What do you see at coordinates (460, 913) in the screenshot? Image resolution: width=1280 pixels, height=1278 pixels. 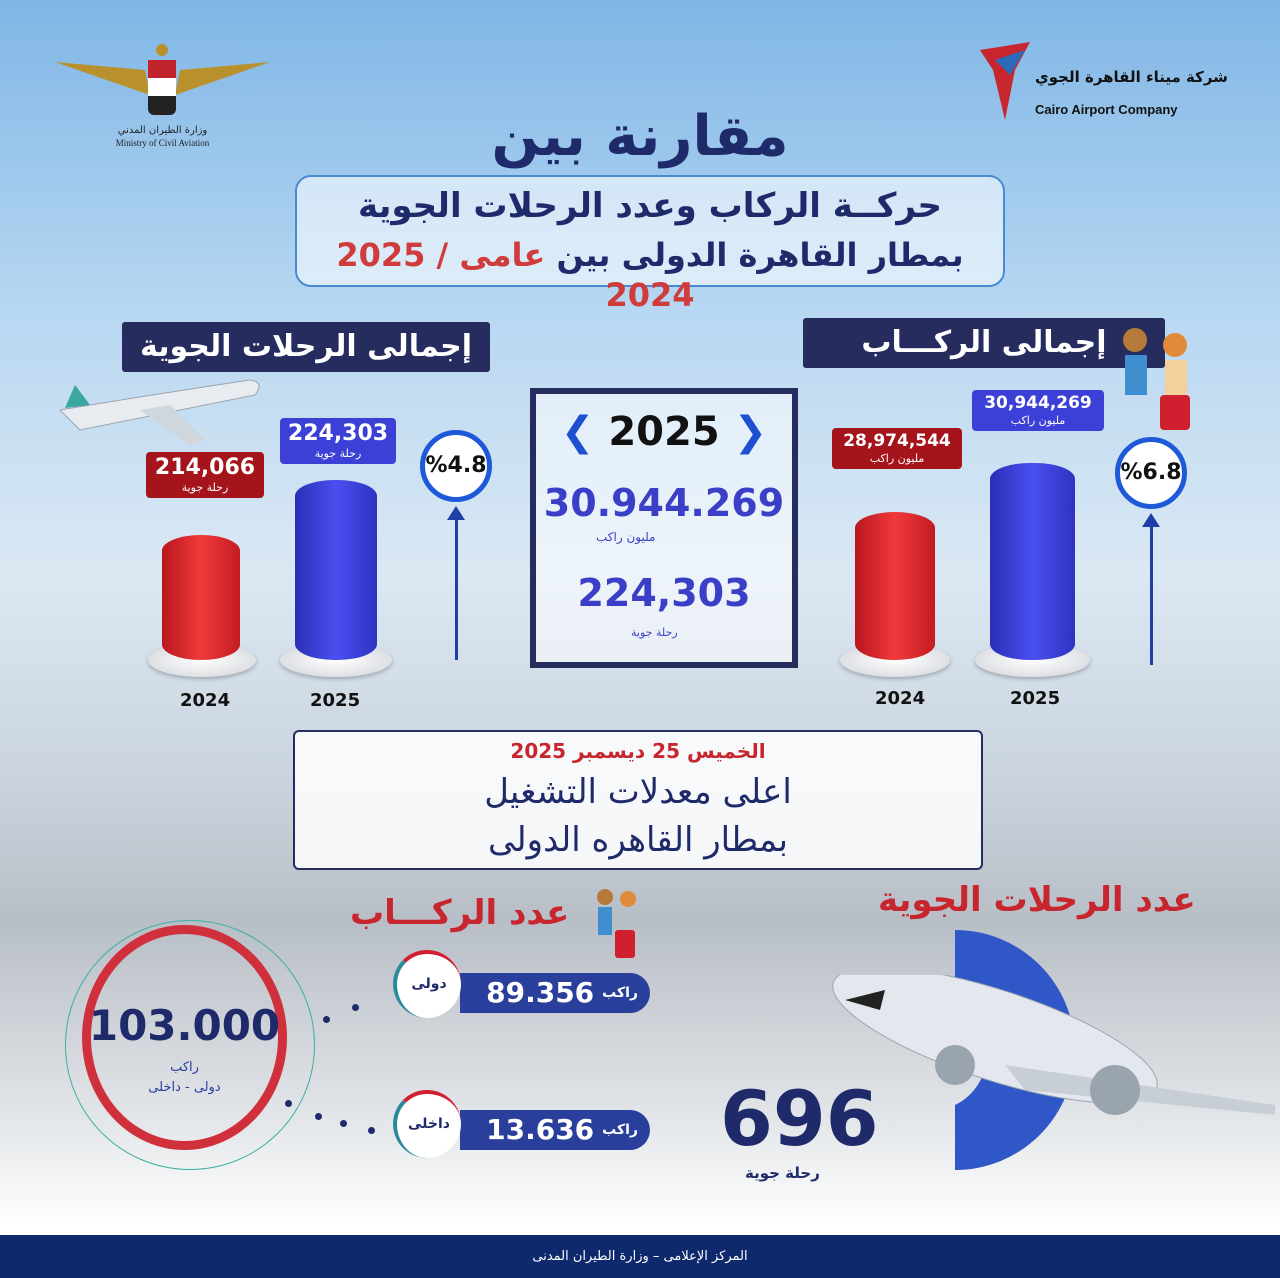 I see `day-passengers-heading: عدد الركـــاب` at bounding box center [460, 913].